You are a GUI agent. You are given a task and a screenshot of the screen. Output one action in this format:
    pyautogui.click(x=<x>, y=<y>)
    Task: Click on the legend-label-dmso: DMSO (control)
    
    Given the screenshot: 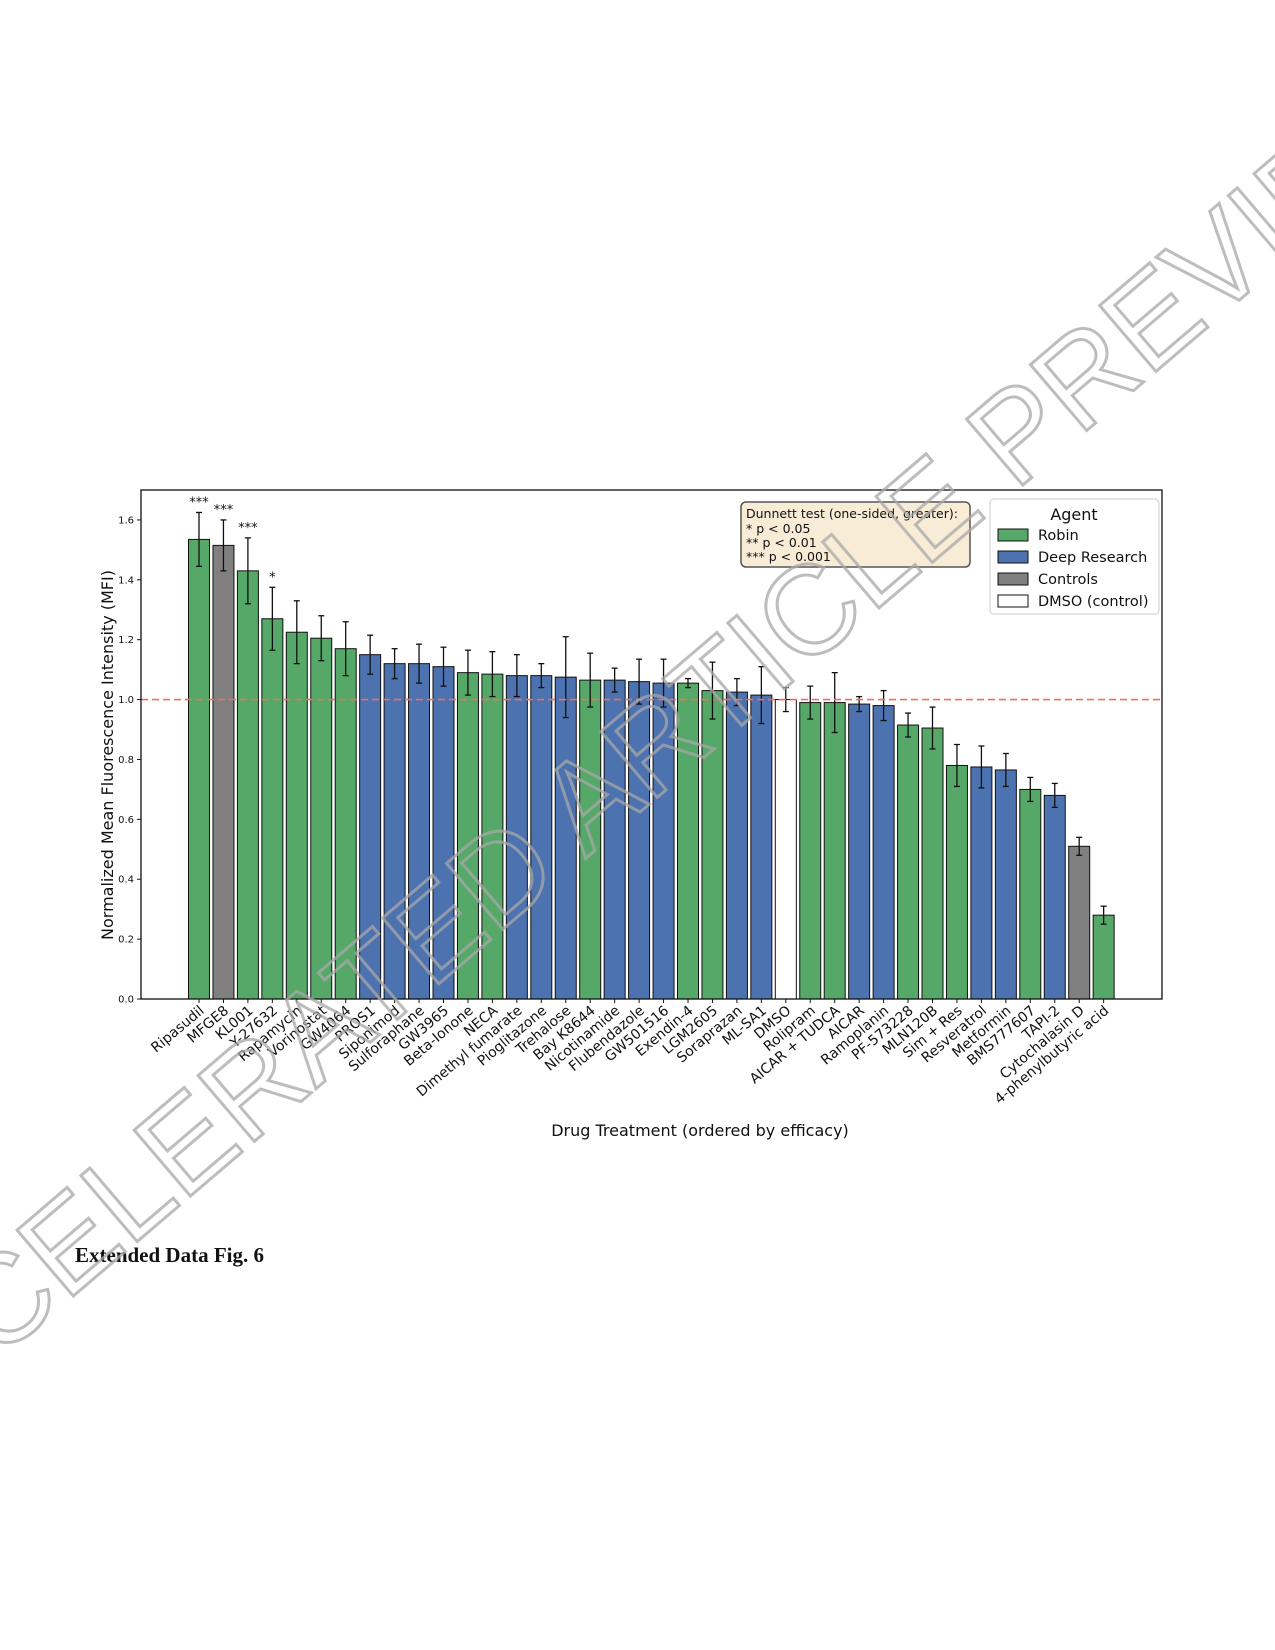 What is the action you would take?
    pyautogui.click(x=1093, y=602)
    